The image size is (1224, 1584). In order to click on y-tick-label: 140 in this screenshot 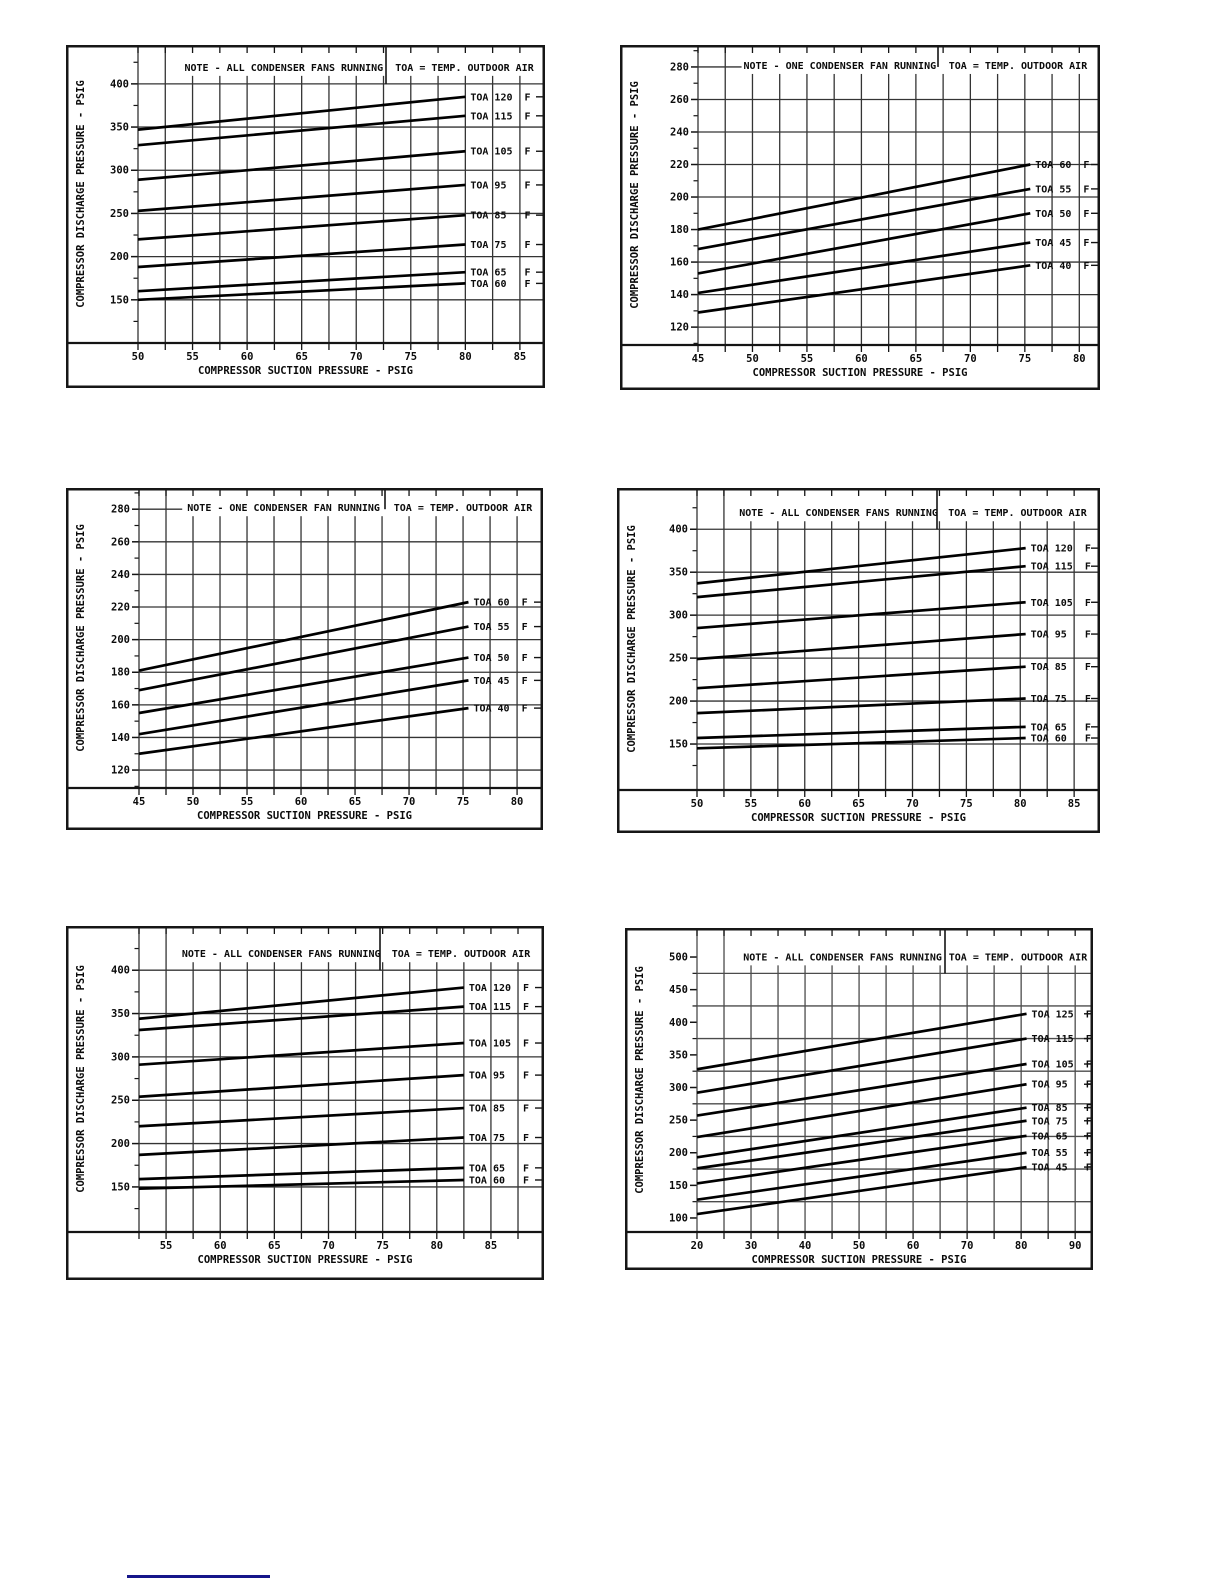, I will do `click(679, 295)`.